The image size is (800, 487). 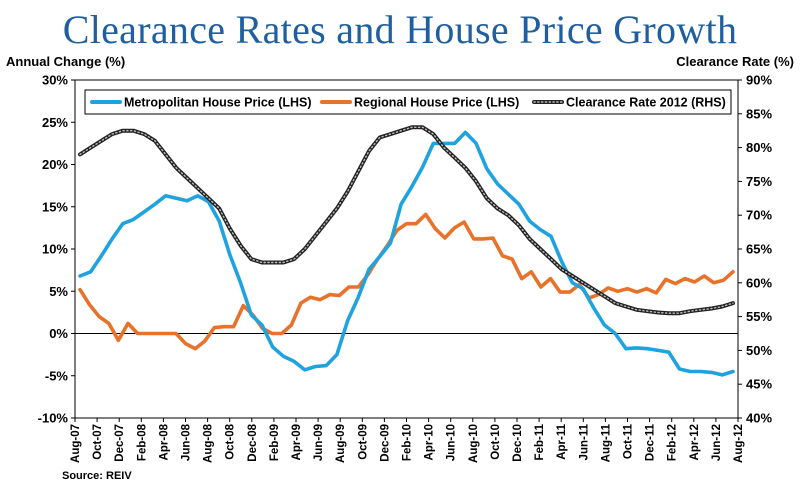 What do you see at coordinates (739, 443) in the screenshot?
I see `x-tick-label: Aug-12` at bounding box center [739, 443].